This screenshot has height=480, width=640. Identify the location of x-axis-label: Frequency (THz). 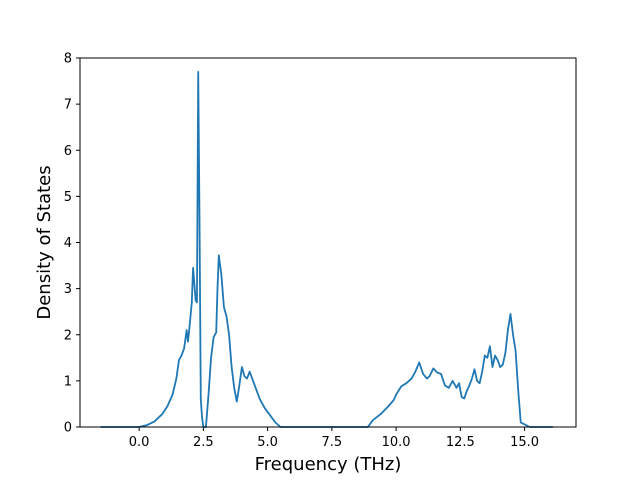
(328, 464).